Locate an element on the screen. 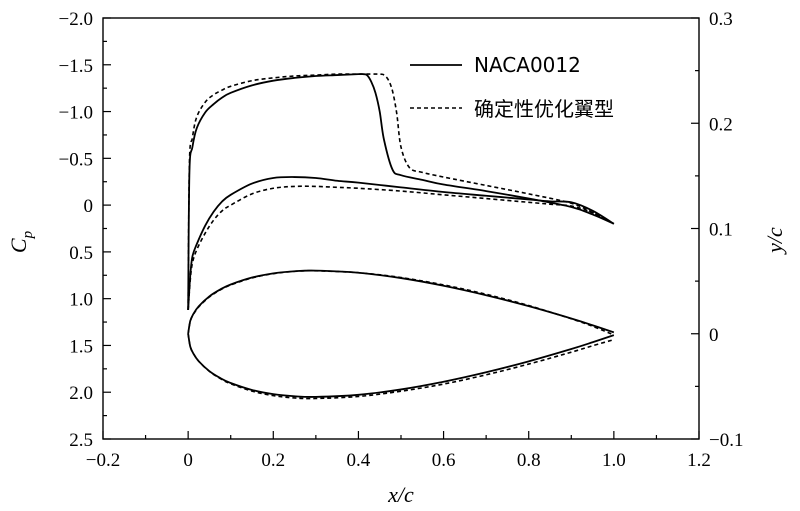  x-tick-label: 0.4 is located at coordinates (359, 460).